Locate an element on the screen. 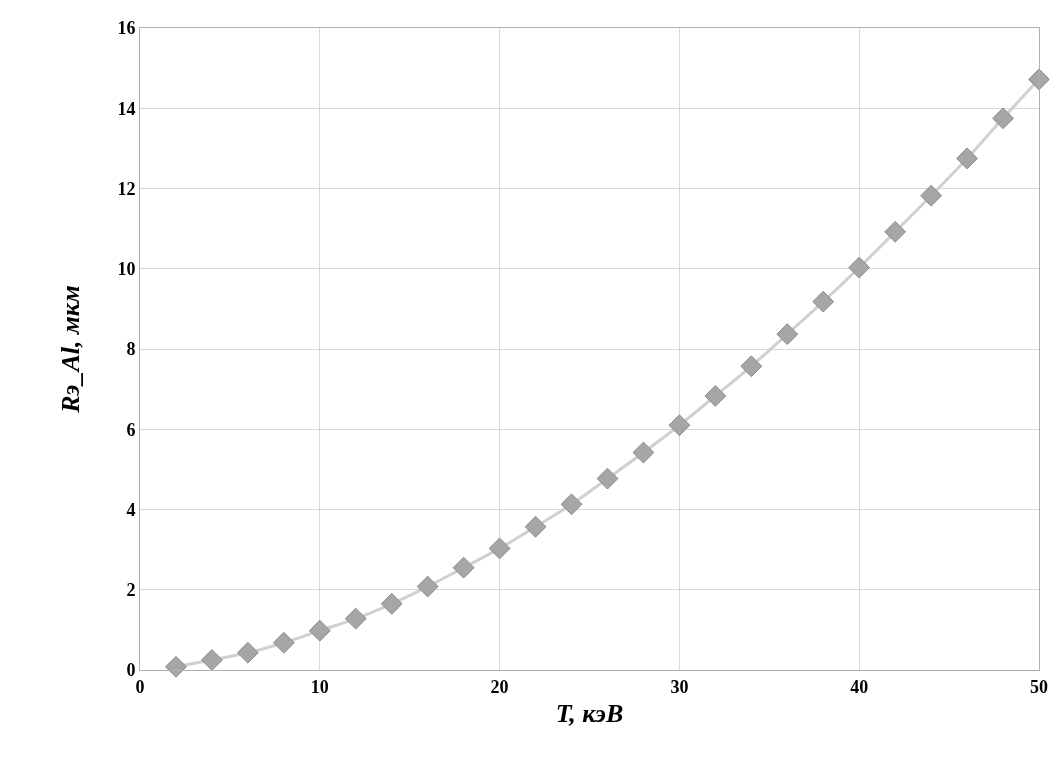  x-tick-label: 40 is located at coordinates (859, 686).